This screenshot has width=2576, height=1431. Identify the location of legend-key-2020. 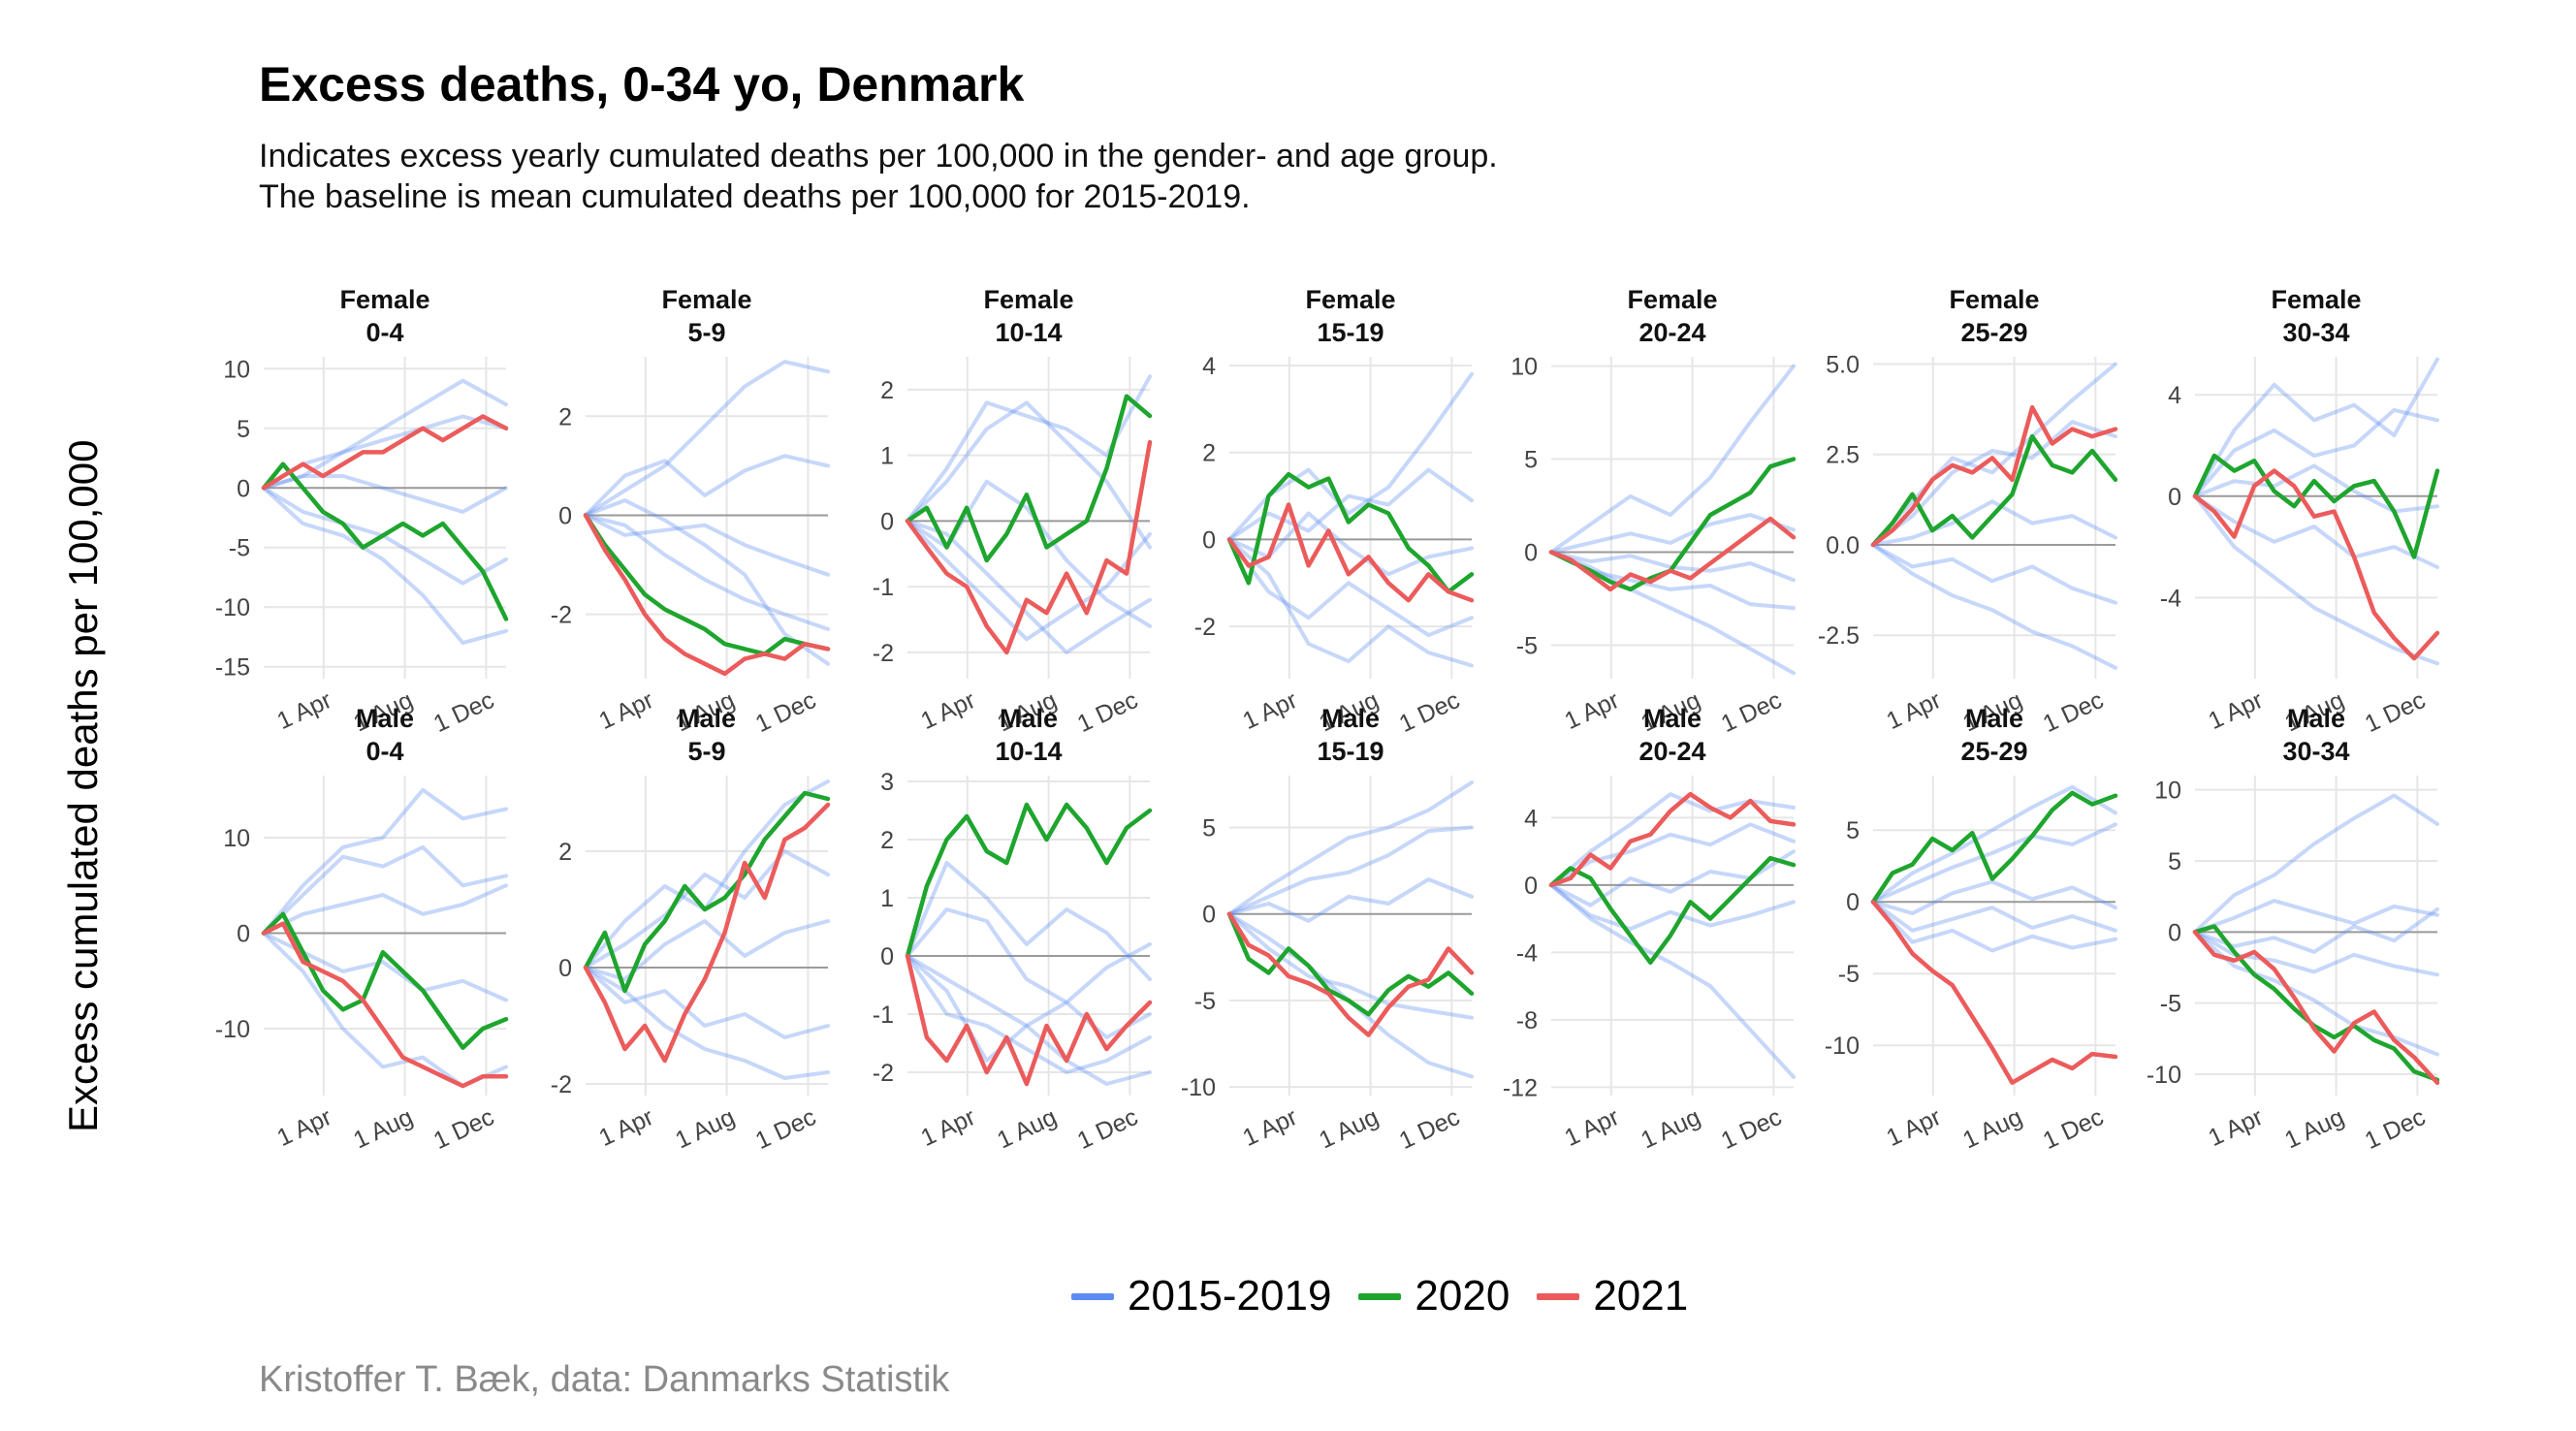
(1380, 1296).